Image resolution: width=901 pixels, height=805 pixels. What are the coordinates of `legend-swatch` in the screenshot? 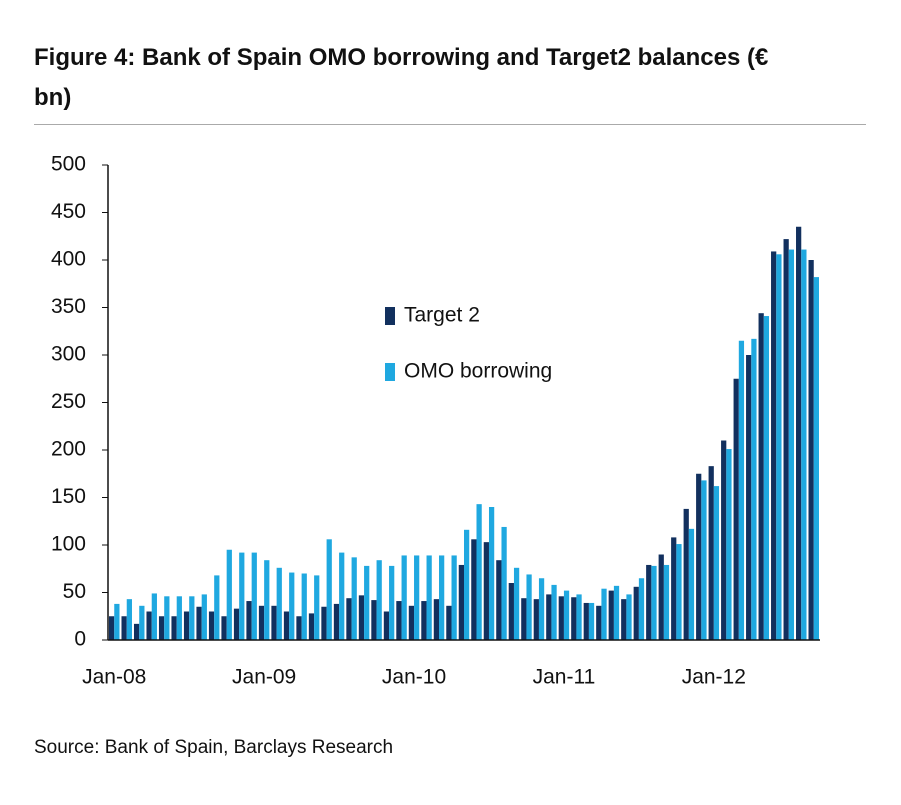 It's located at (390, 372).